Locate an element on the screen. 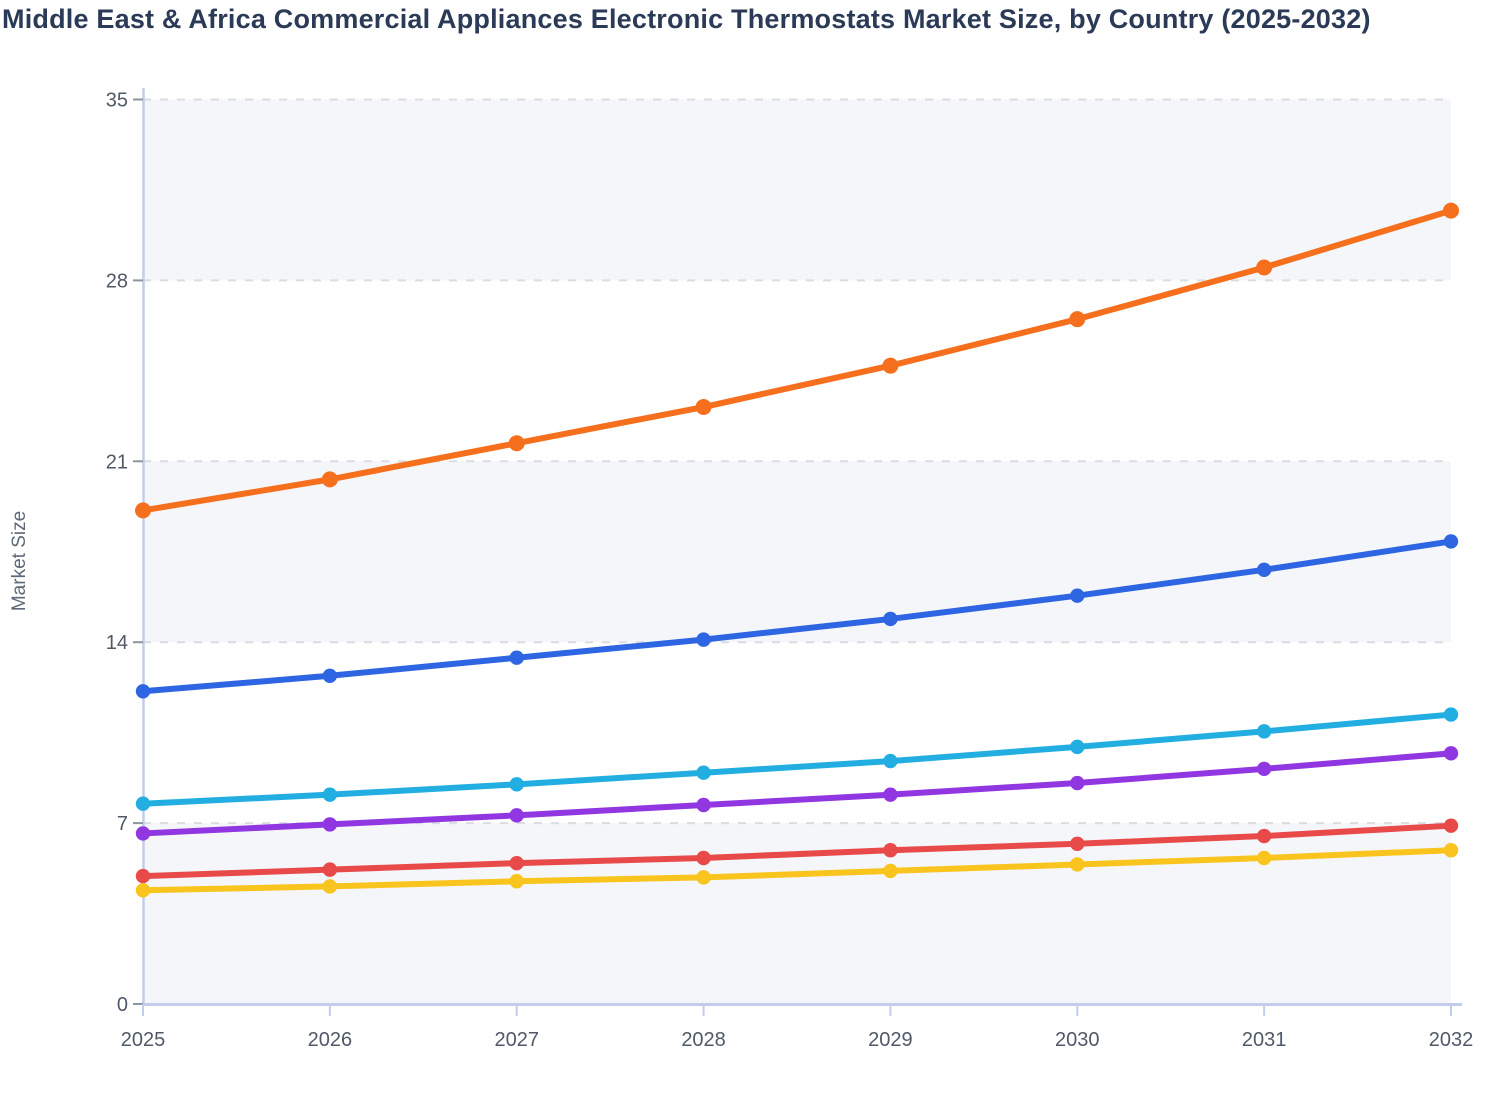 This screenshot has height=1120, width=1508. y-tick-label: 21 is located at coordinates (117, 462).